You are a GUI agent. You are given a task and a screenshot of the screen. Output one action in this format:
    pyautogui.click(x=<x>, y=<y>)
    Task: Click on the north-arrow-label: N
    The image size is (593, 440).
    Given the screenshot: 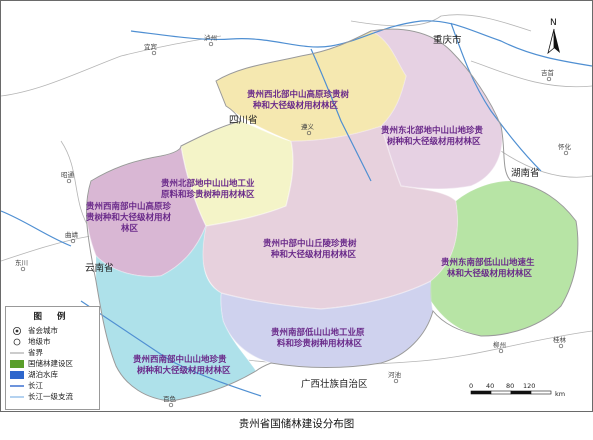 What is the action you would take?
    pyautogui.click(x=553, y=23)
    